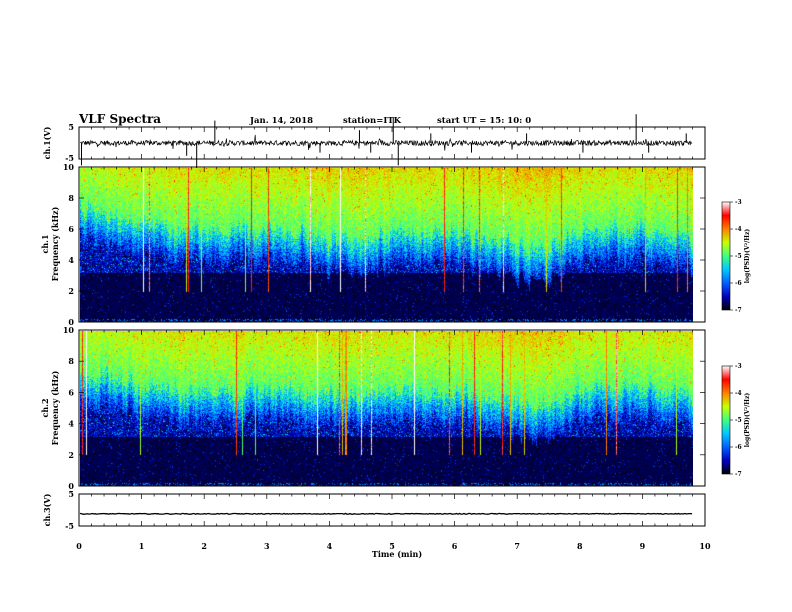 The image size is (792, 612). Describe the element at coordinates (55, 243) in the screenshot. I see `ch1-frequency-label: Frequency (kHz)` at that location.